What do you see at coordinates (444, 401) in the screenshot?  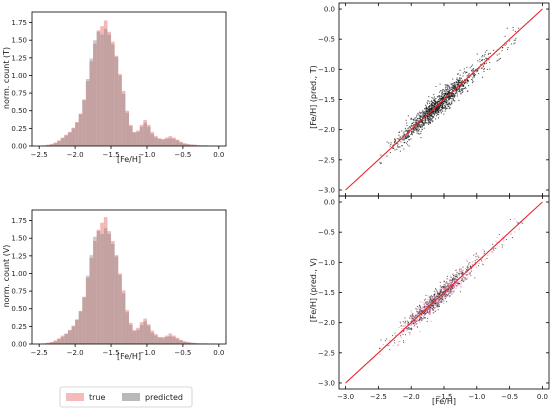 I see `scatter-validation-xlabel: [Fe/H]` at bounding box center [444, 401].